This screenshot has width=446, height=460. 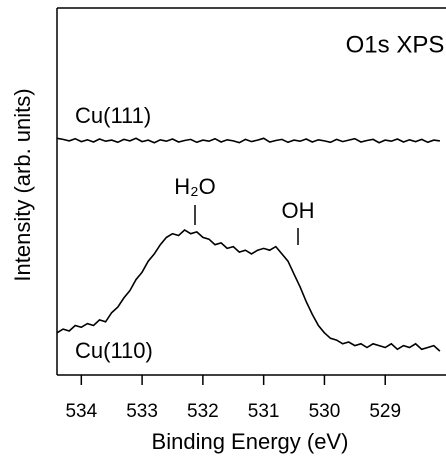 I want to click on y-axis-label: Intensity (arb. units), so click(x=22, y=184).